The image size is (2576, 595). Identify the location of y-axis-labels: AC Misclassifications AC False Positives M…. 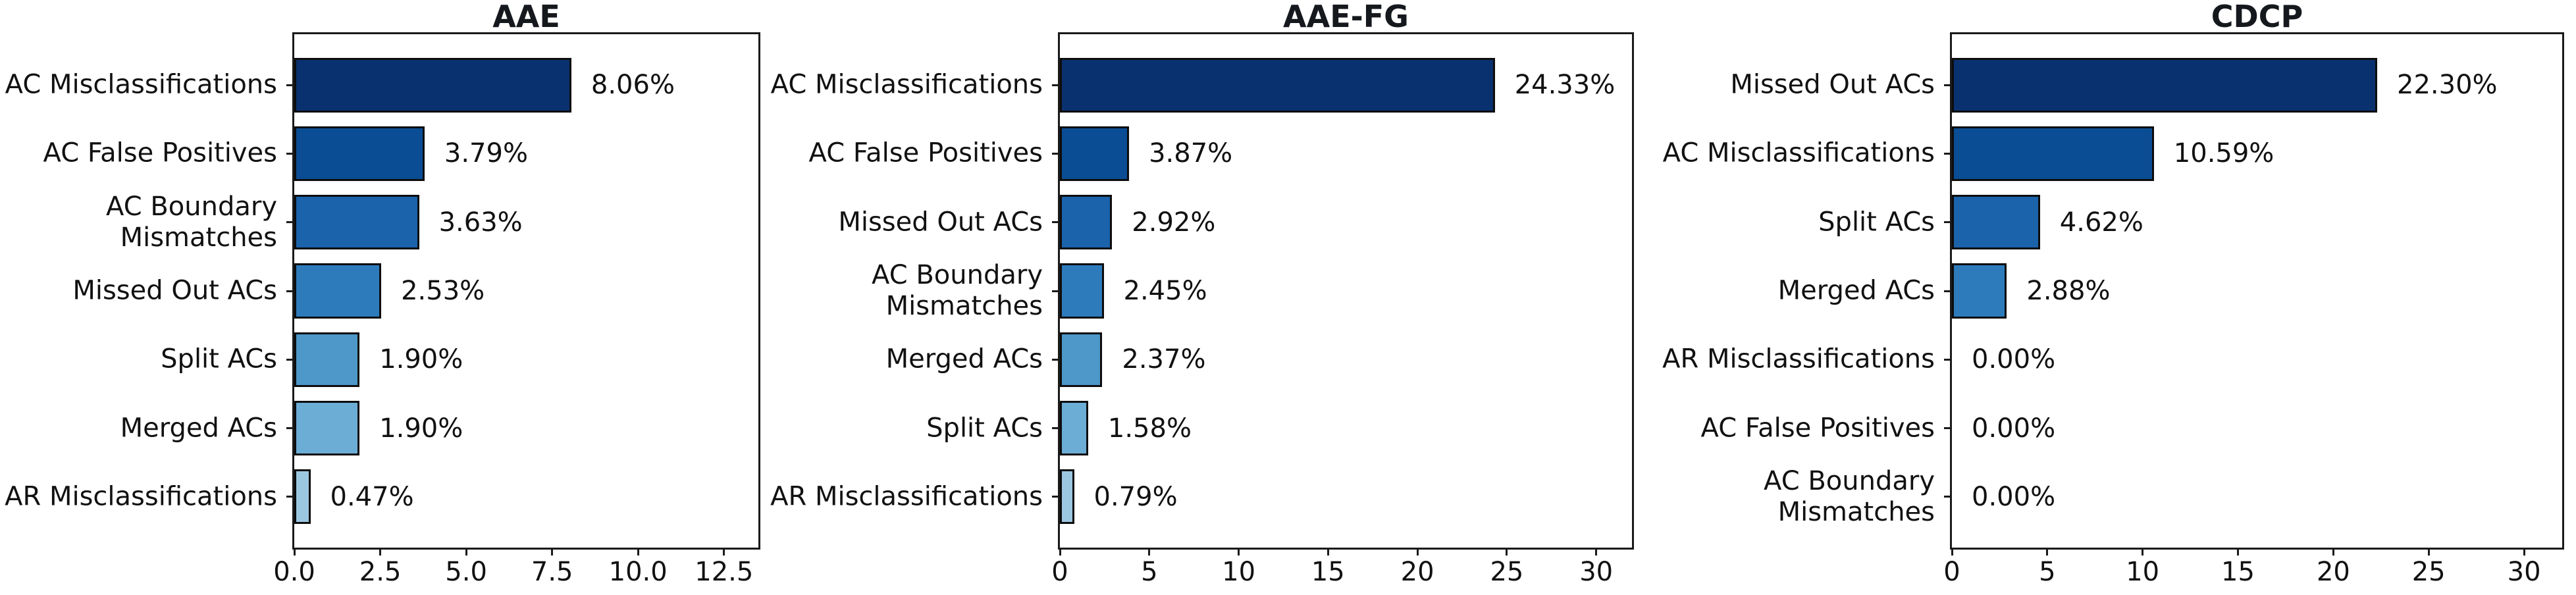
(906, 291).